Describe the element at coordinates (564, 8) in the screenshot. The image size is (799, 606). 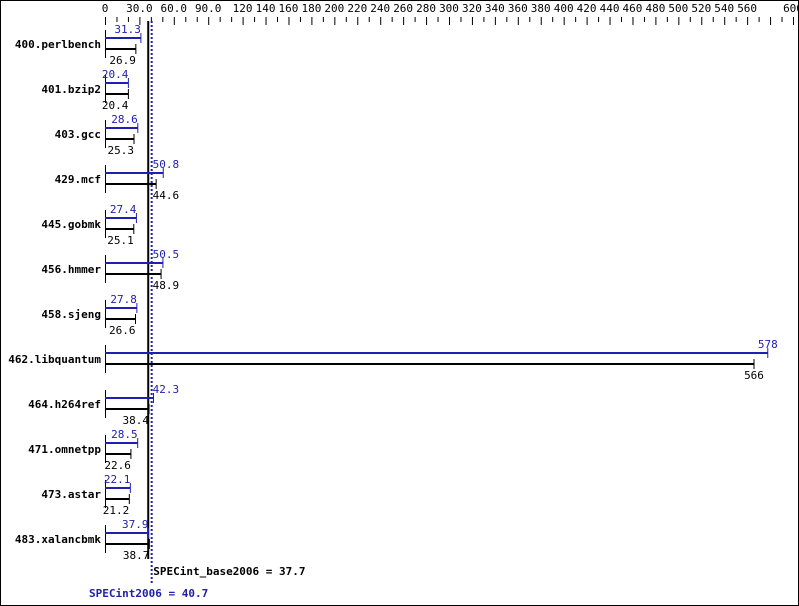
I see `axis-tick-label: 400` at that location.